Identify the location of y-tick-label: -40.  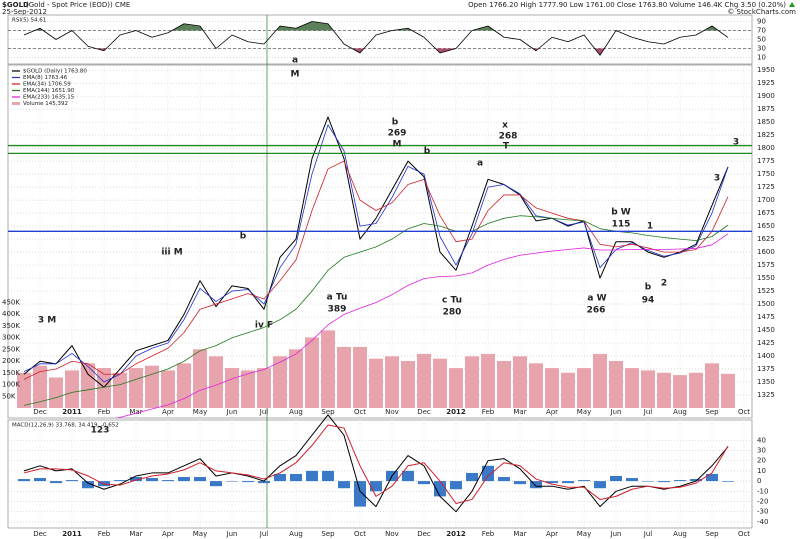
(762, 522).